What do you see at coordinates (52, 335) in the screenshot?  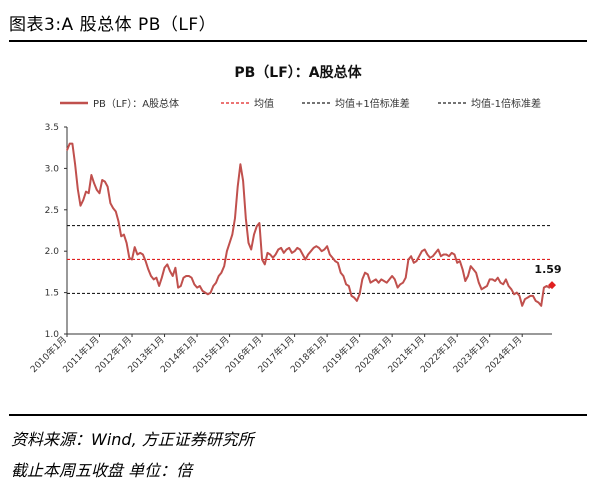 I see `y-tick-label: 1.0` at bounding box center [52, 335].